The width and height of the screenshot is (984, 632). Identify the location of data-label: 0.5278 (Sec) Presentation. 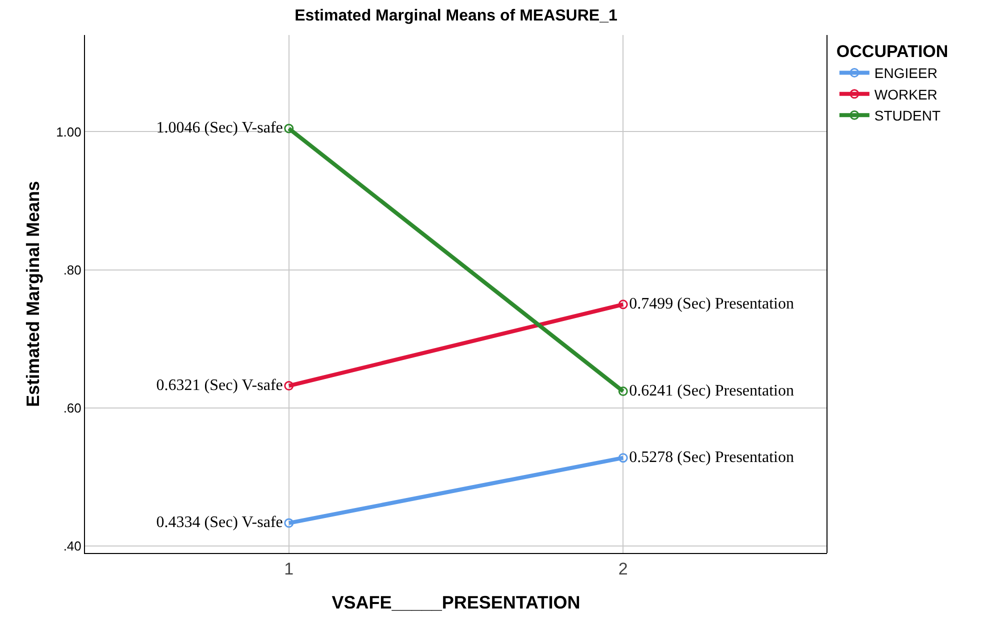
(711, 457).